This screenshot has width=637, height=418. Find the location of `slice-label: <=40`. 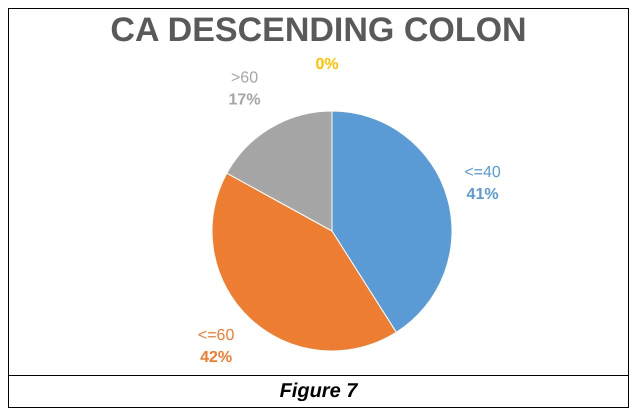

slice-label: <=40 is located at coordinates (482, 172).